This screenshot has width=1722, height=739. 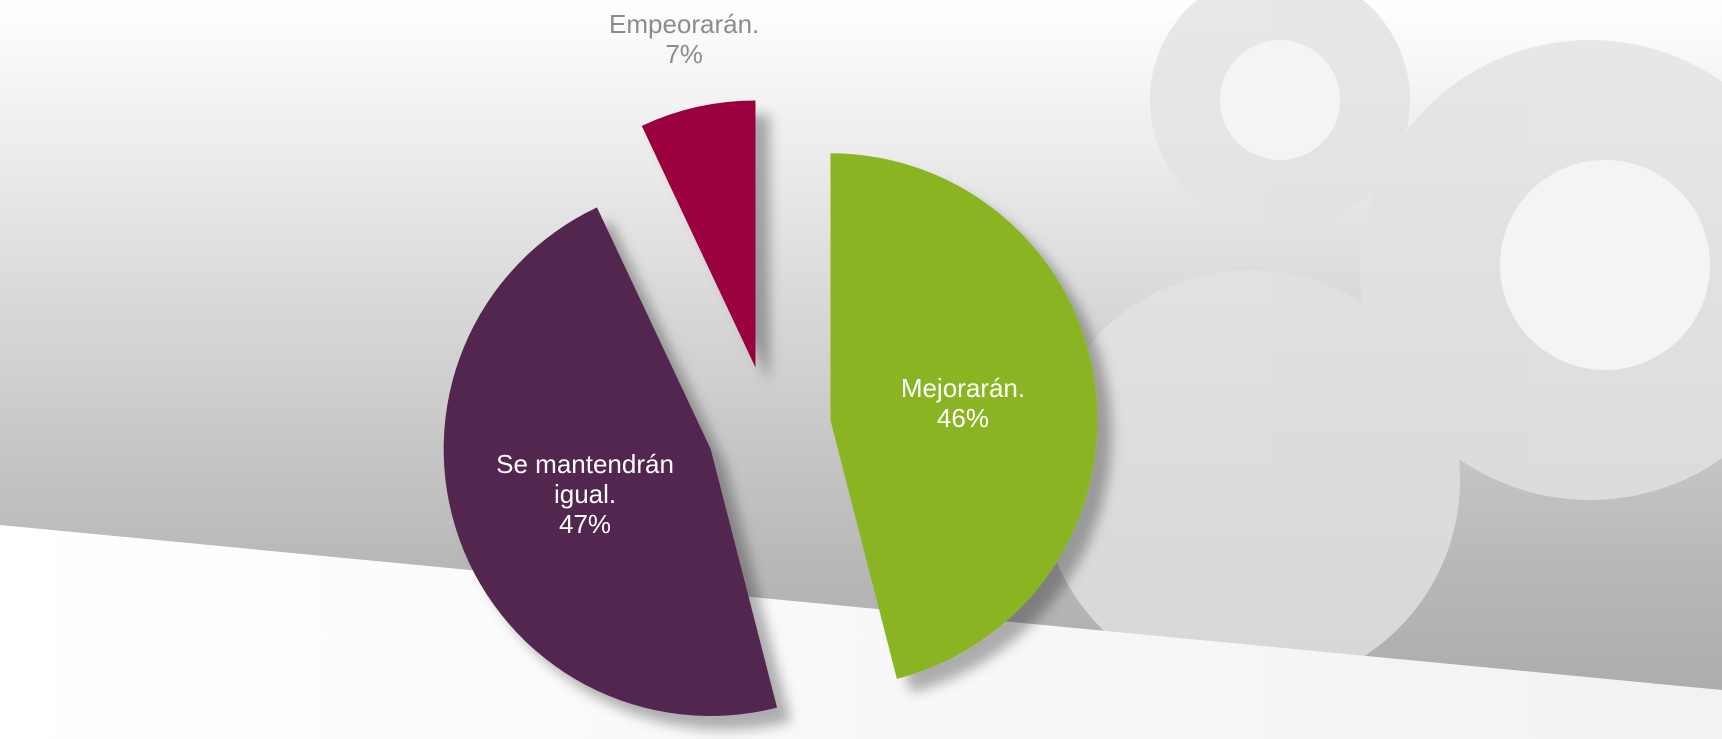 What do you see at coordinates (585, 479) in the screenshot?
I see `slice-name: Se mantendrán igual.` at bounding box center [585, 479].